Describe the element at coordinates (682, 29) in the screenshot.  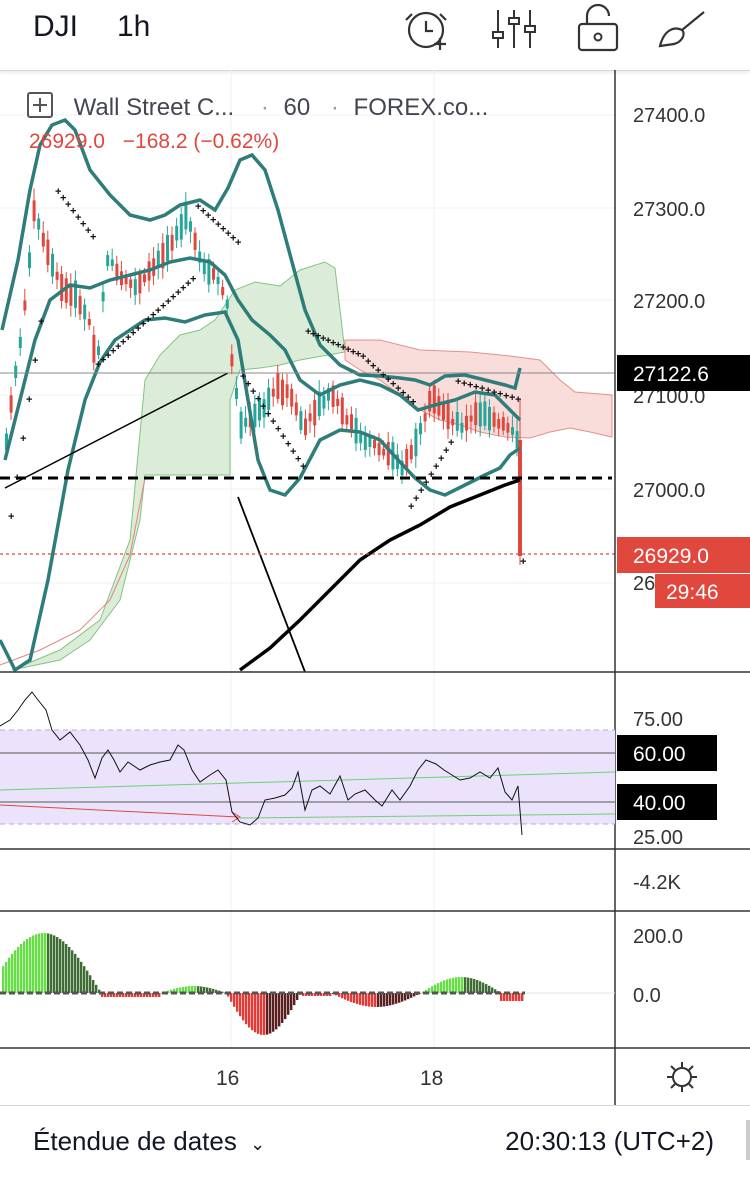
I see `drawing-brush-icon` at that location.